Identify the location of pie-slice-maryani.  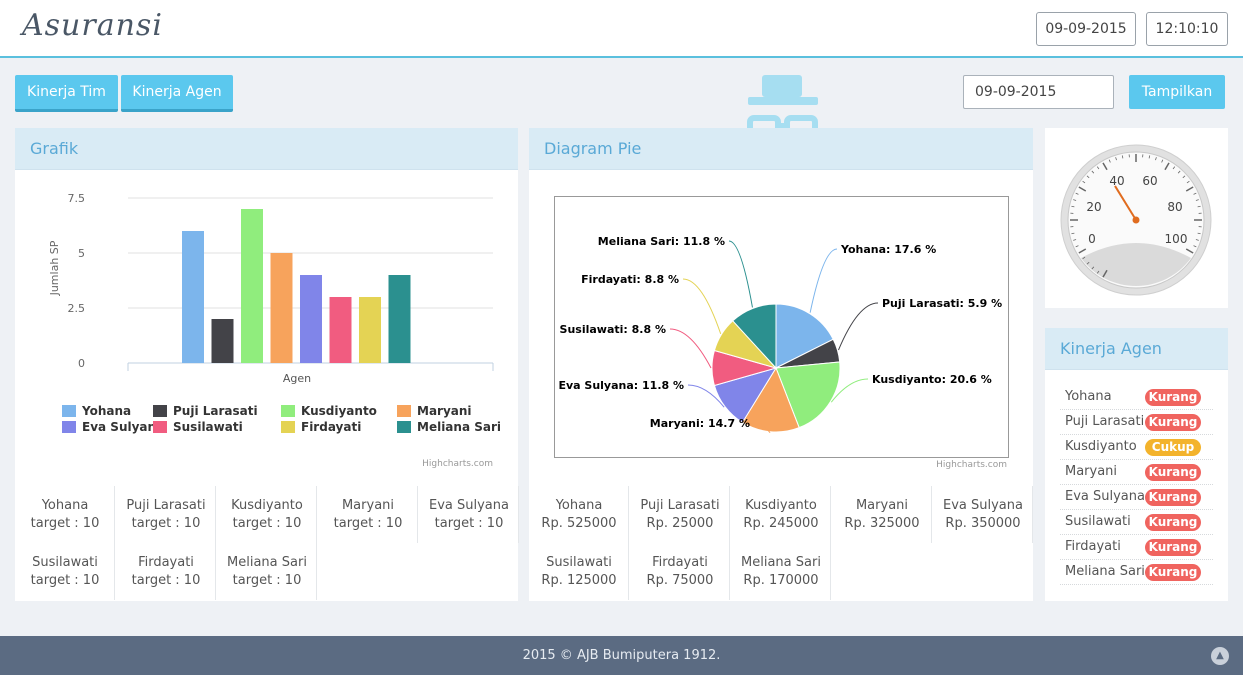
(770, 399).